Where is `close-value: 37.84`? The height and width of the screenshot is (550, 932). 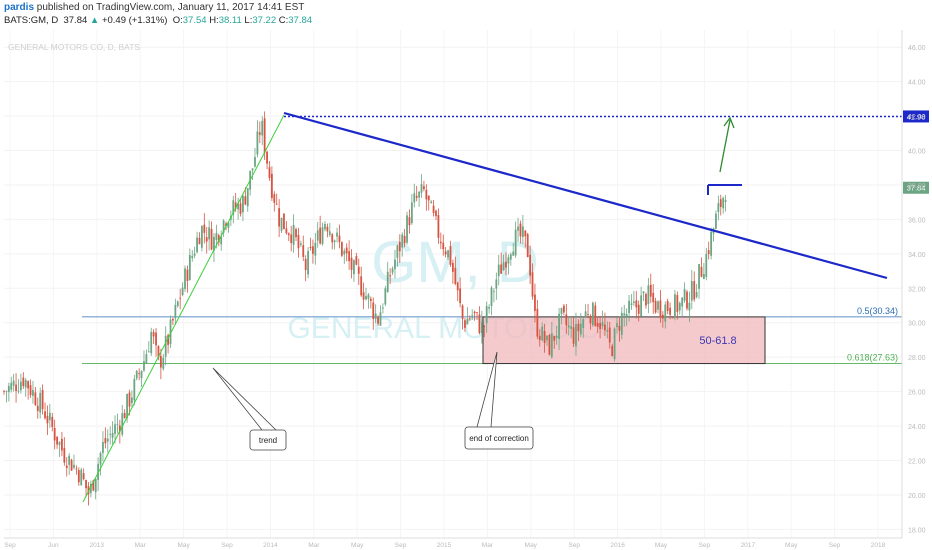
close-value: 37.84 is located at coordinates (300, 20).